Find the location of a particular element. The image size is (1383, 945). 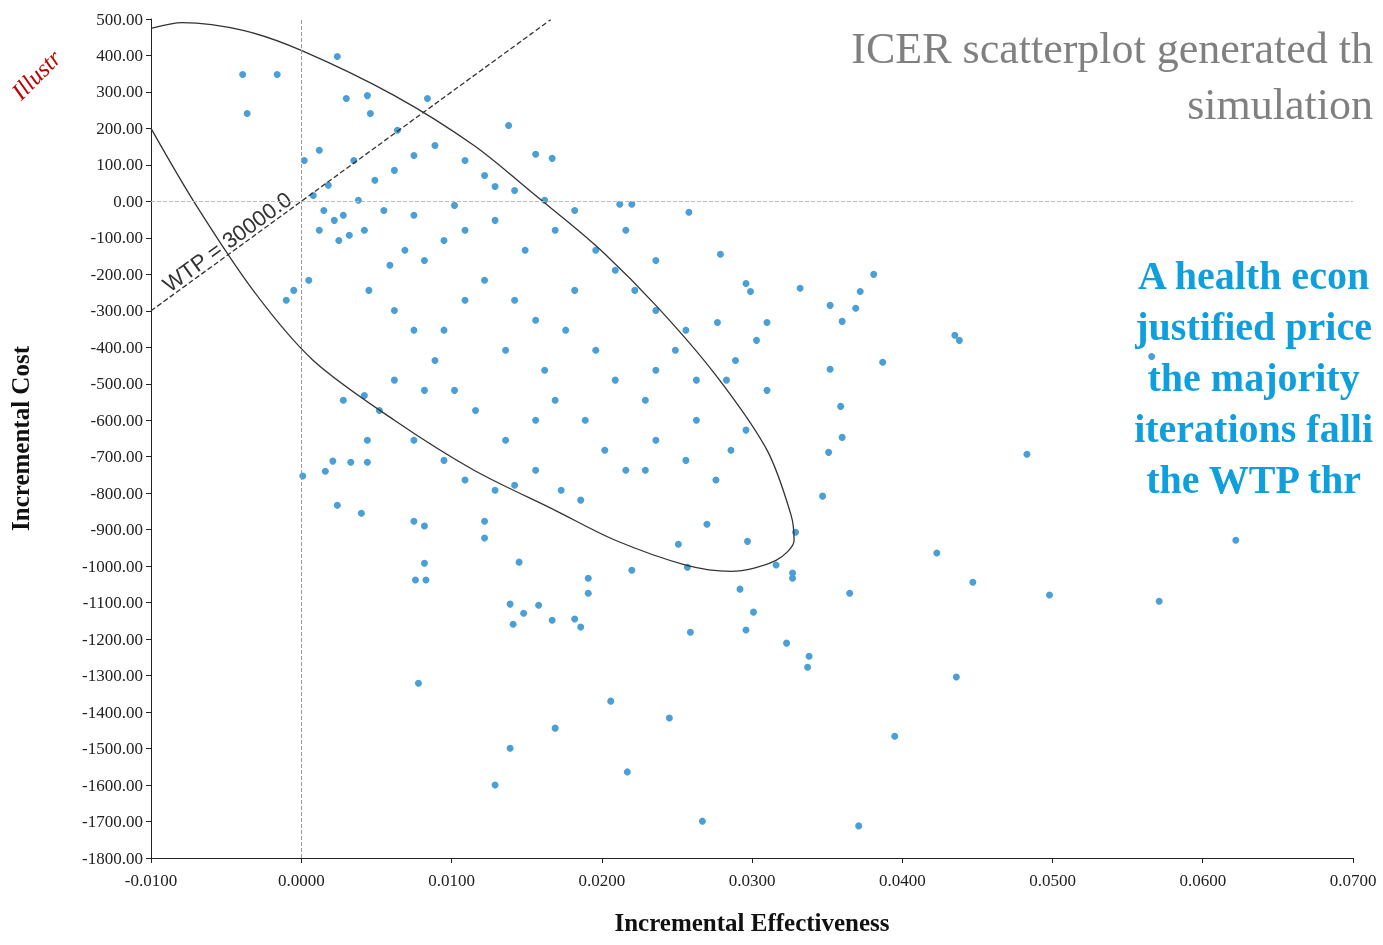

annotation: A health econ justified price the majority iterations falli the WTP thr is located at coordinates (1254, 377).